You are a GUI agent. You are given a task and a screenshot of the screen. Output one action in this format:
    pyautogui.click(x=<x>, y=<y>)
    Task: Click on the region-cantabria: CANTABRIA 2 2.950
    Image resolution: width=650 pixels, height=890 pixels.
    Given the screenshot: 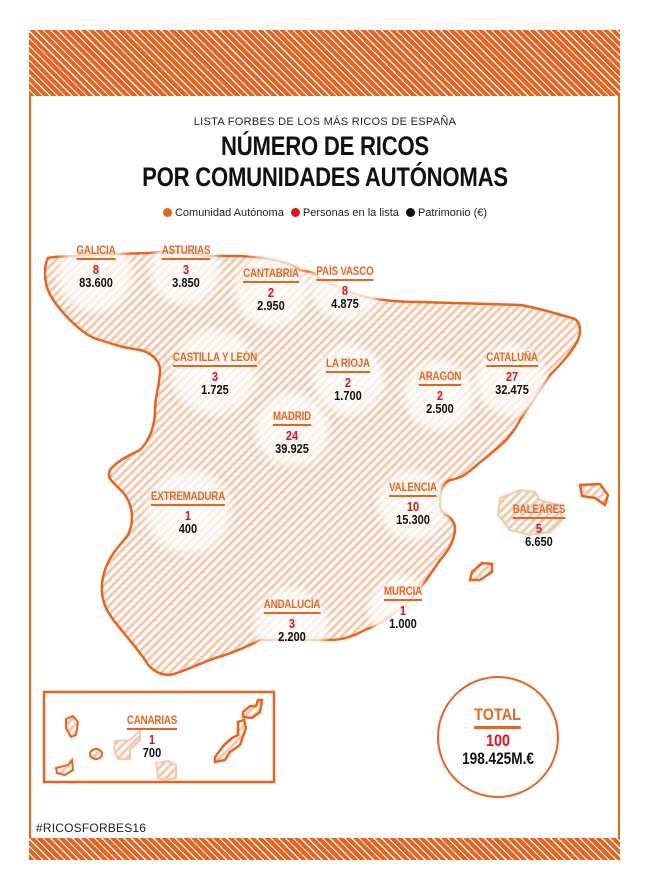 What is the action you would take?
    pyautogui.click(x=271, y=290)
    